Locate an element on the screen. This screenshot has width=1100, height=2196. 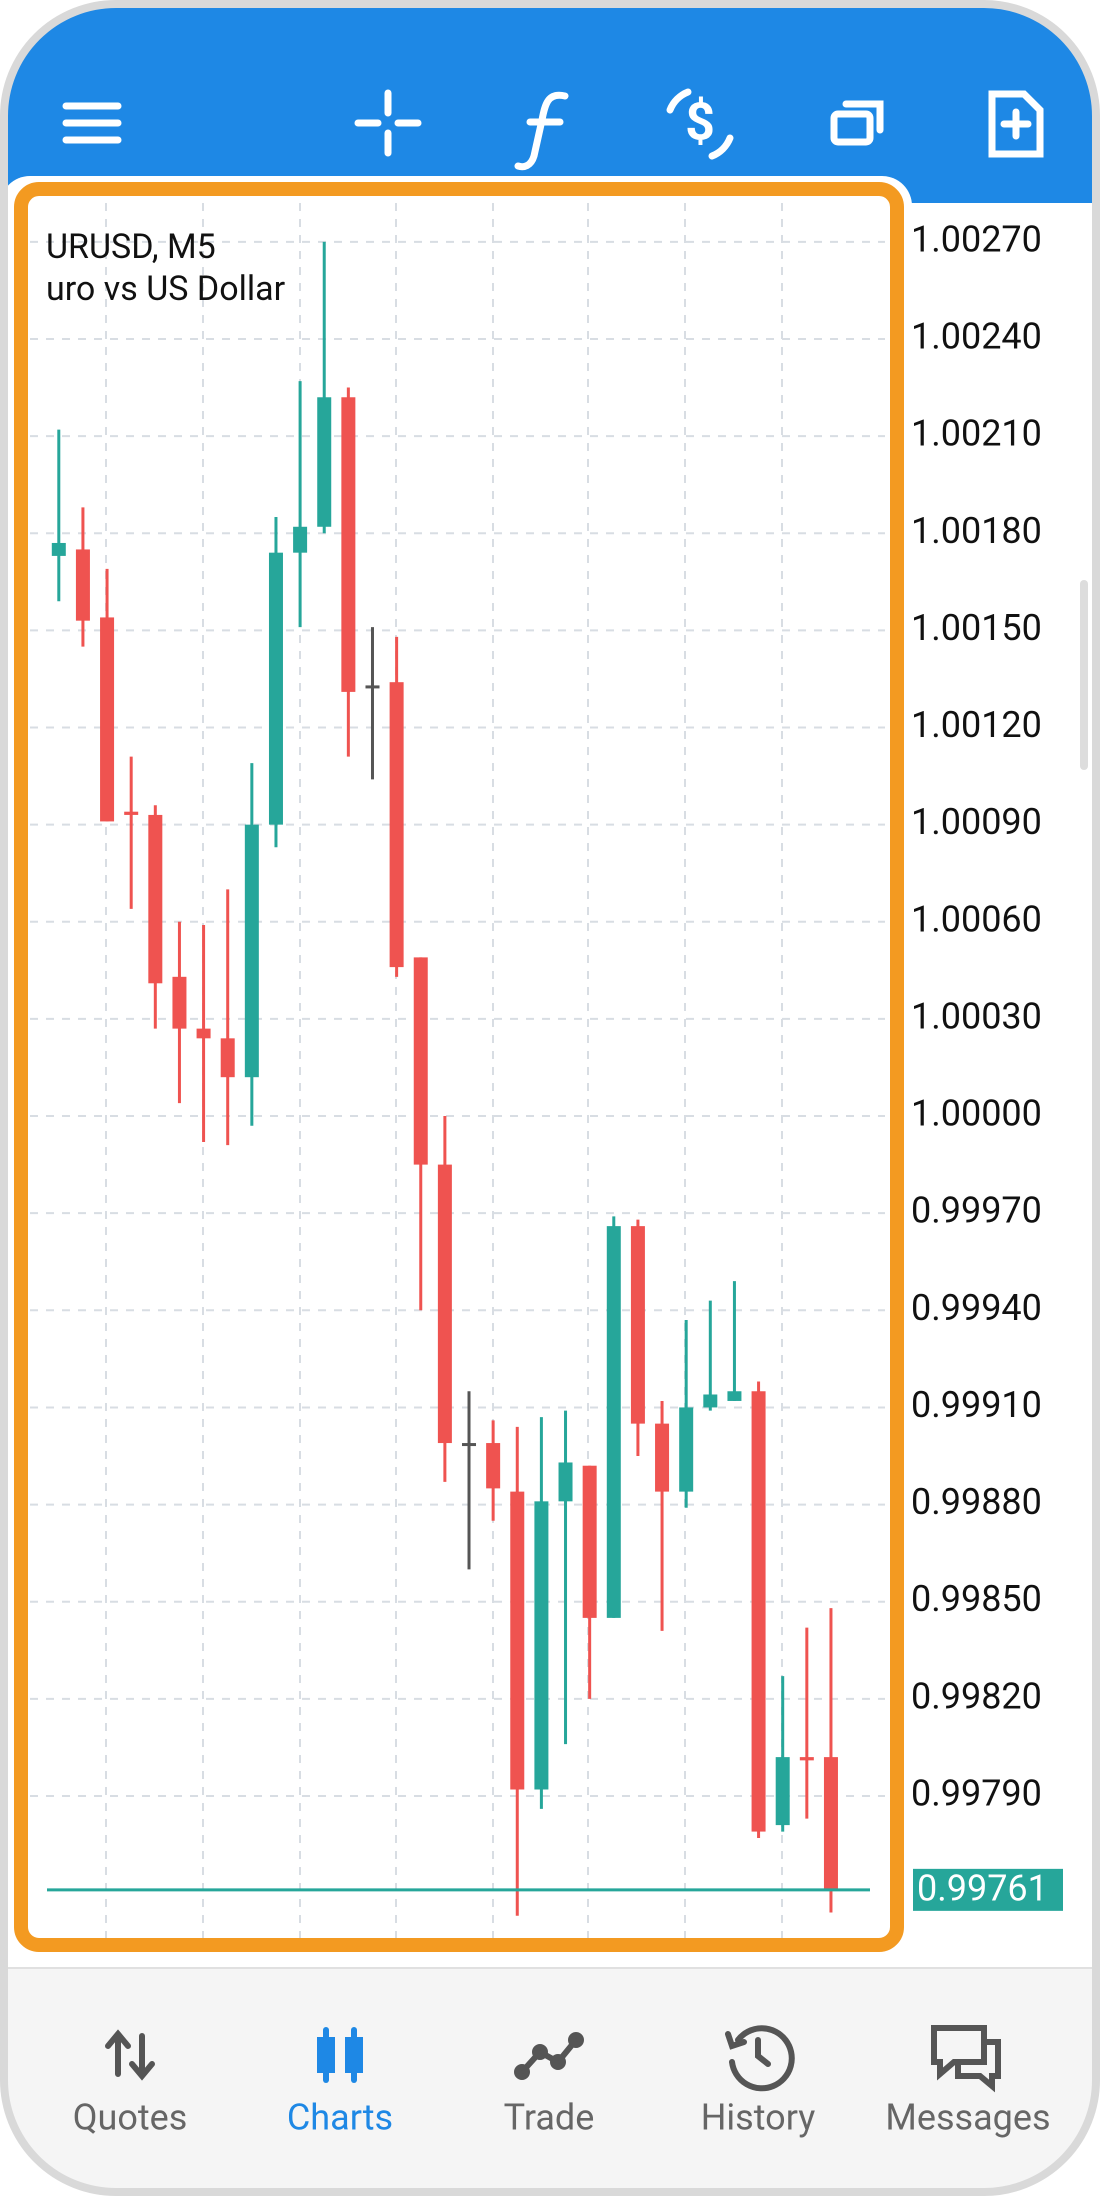
symbol-subtitle: uro vs US Dollar is located at coordinates (166, 289).